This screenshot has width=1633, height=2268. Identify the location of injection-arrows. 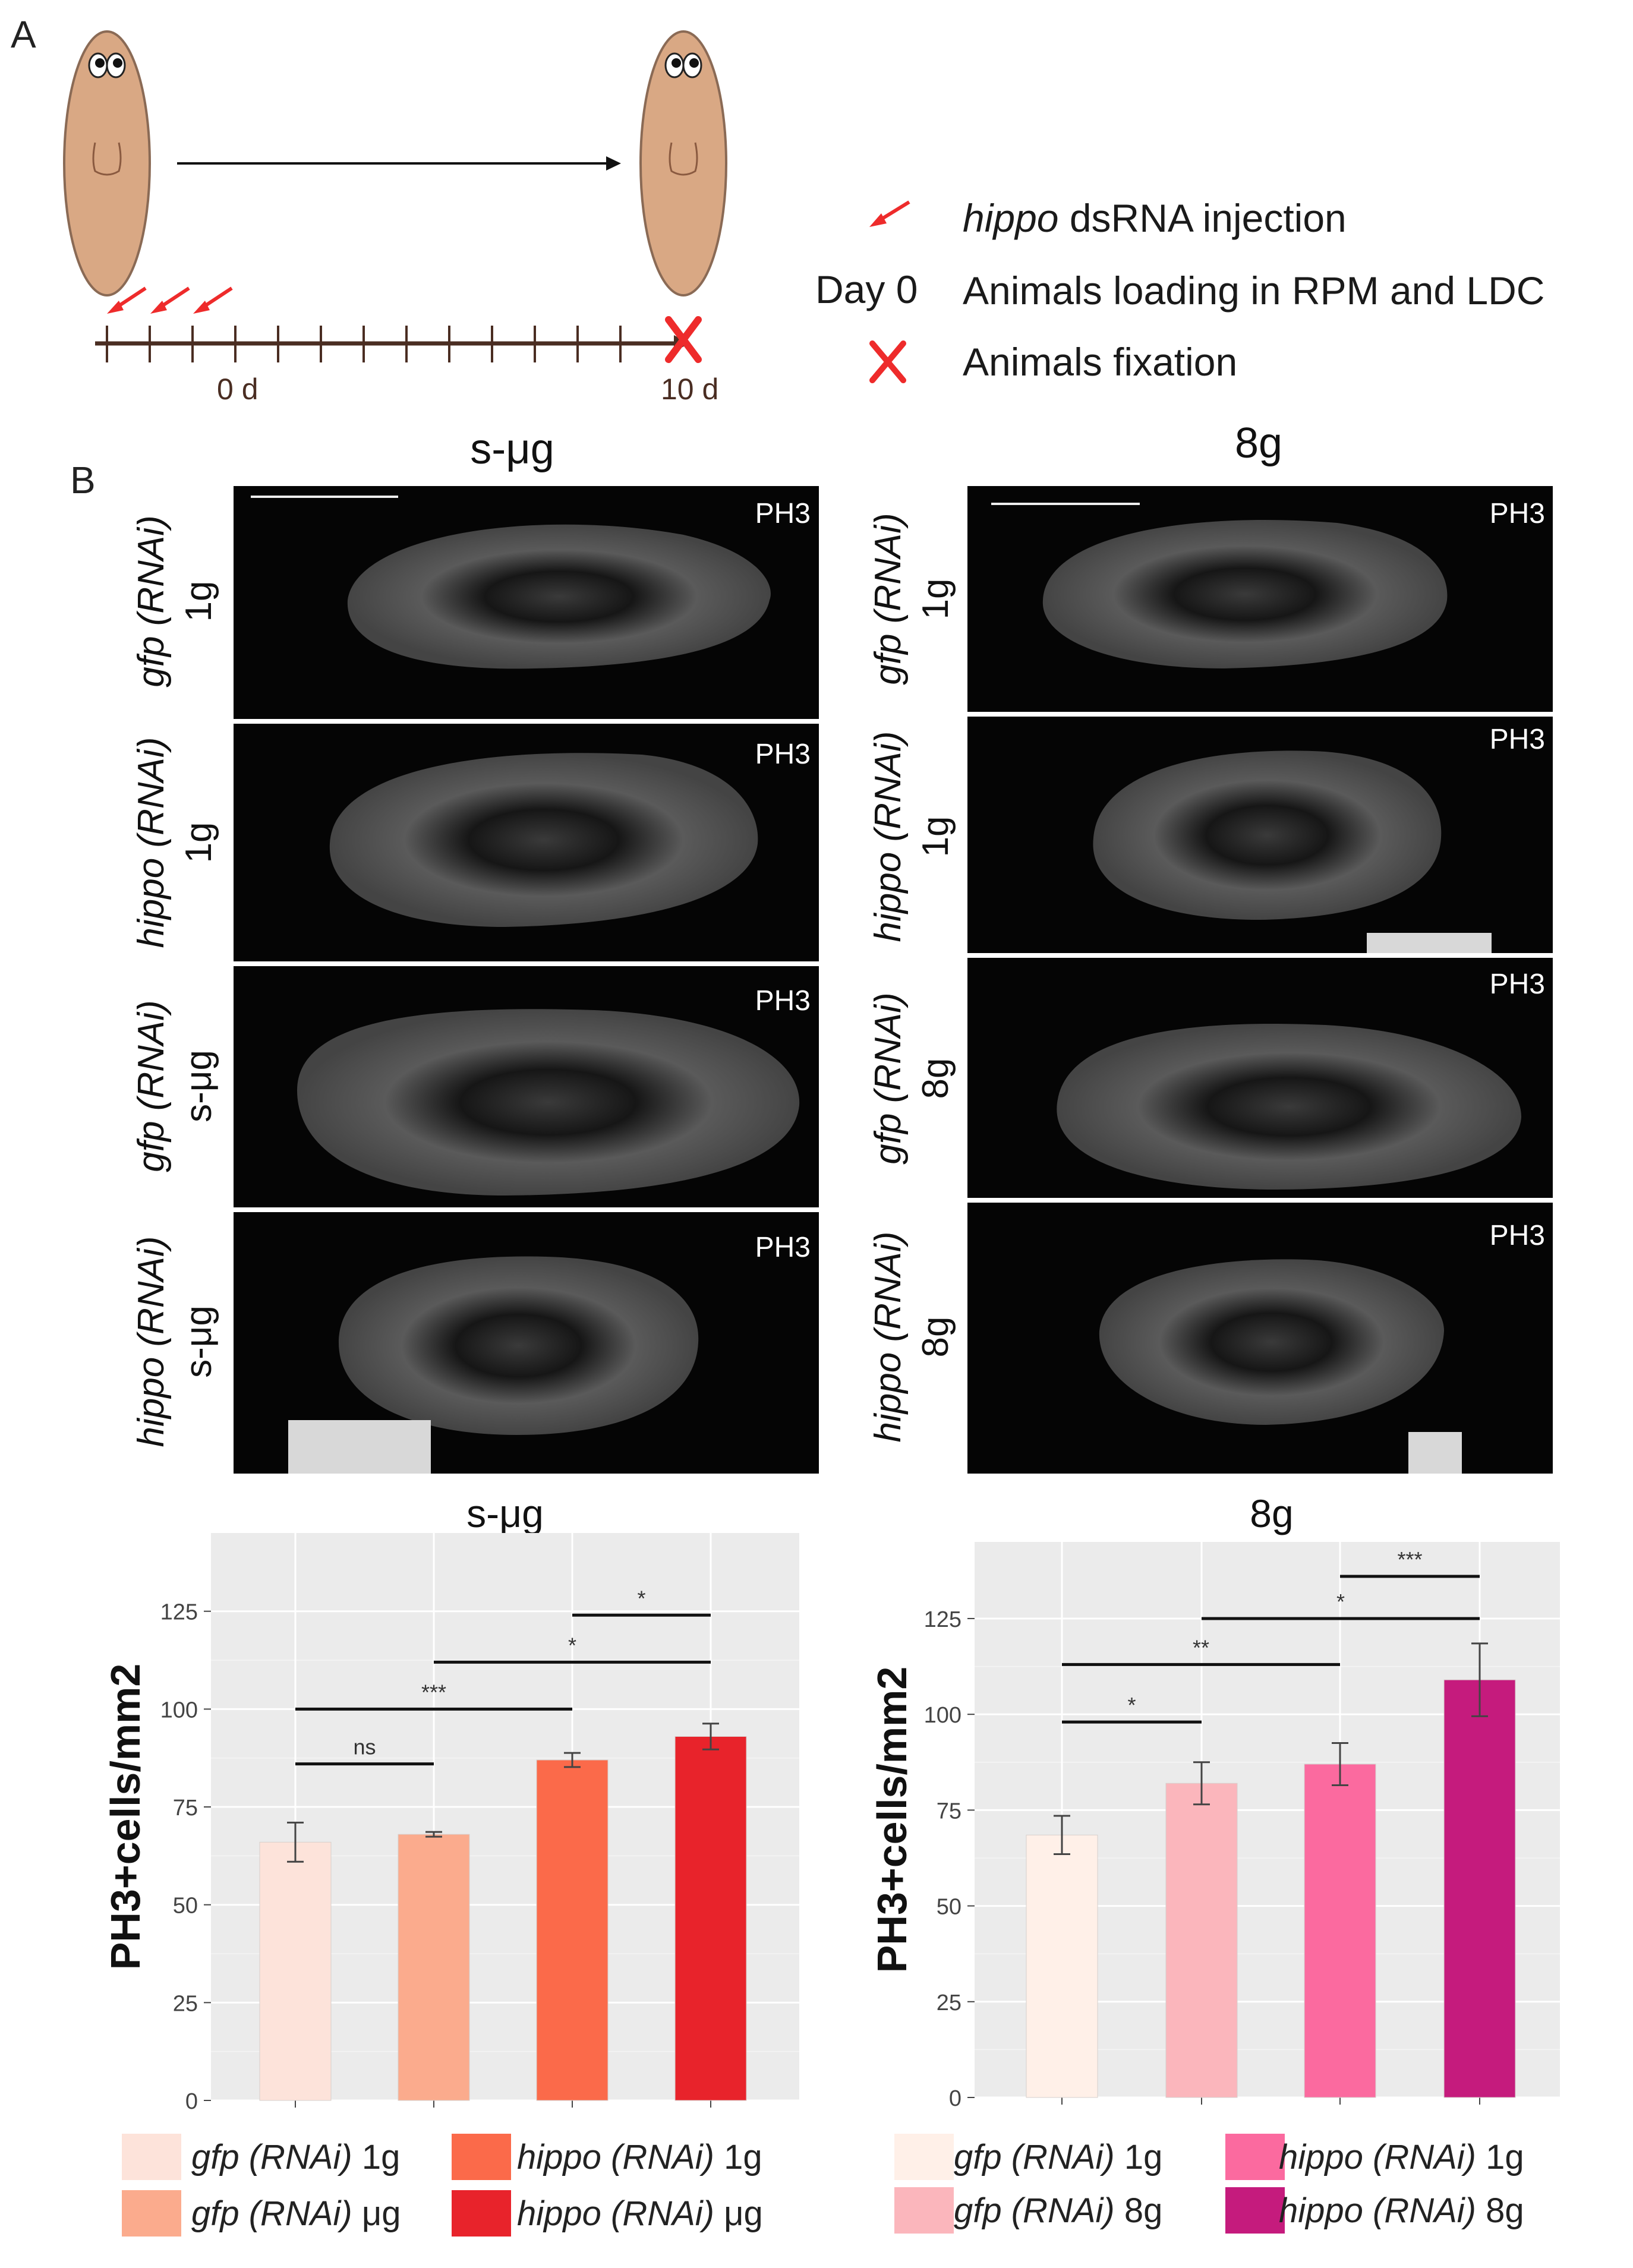
(170, 300).